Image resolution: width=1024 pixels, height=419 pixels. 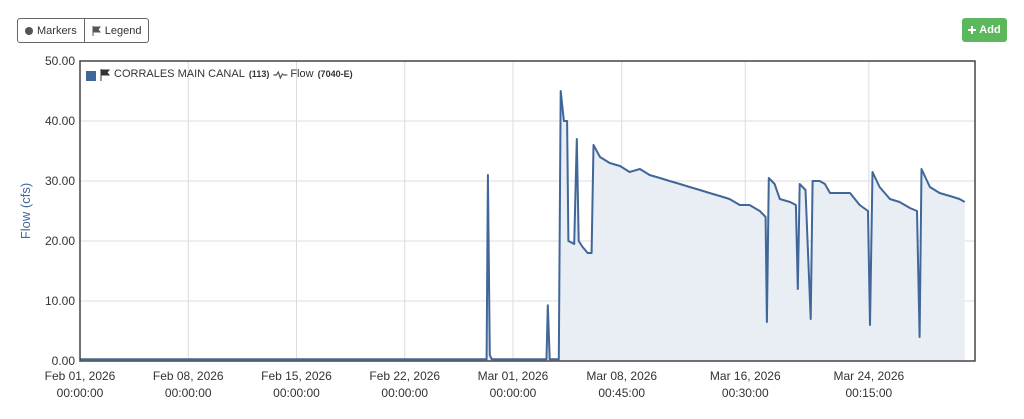 What do you see at coordinates (621, 393) in the screenshot?
I see `x-tick-label: 00:45:00` at bounding box center [621, 393].